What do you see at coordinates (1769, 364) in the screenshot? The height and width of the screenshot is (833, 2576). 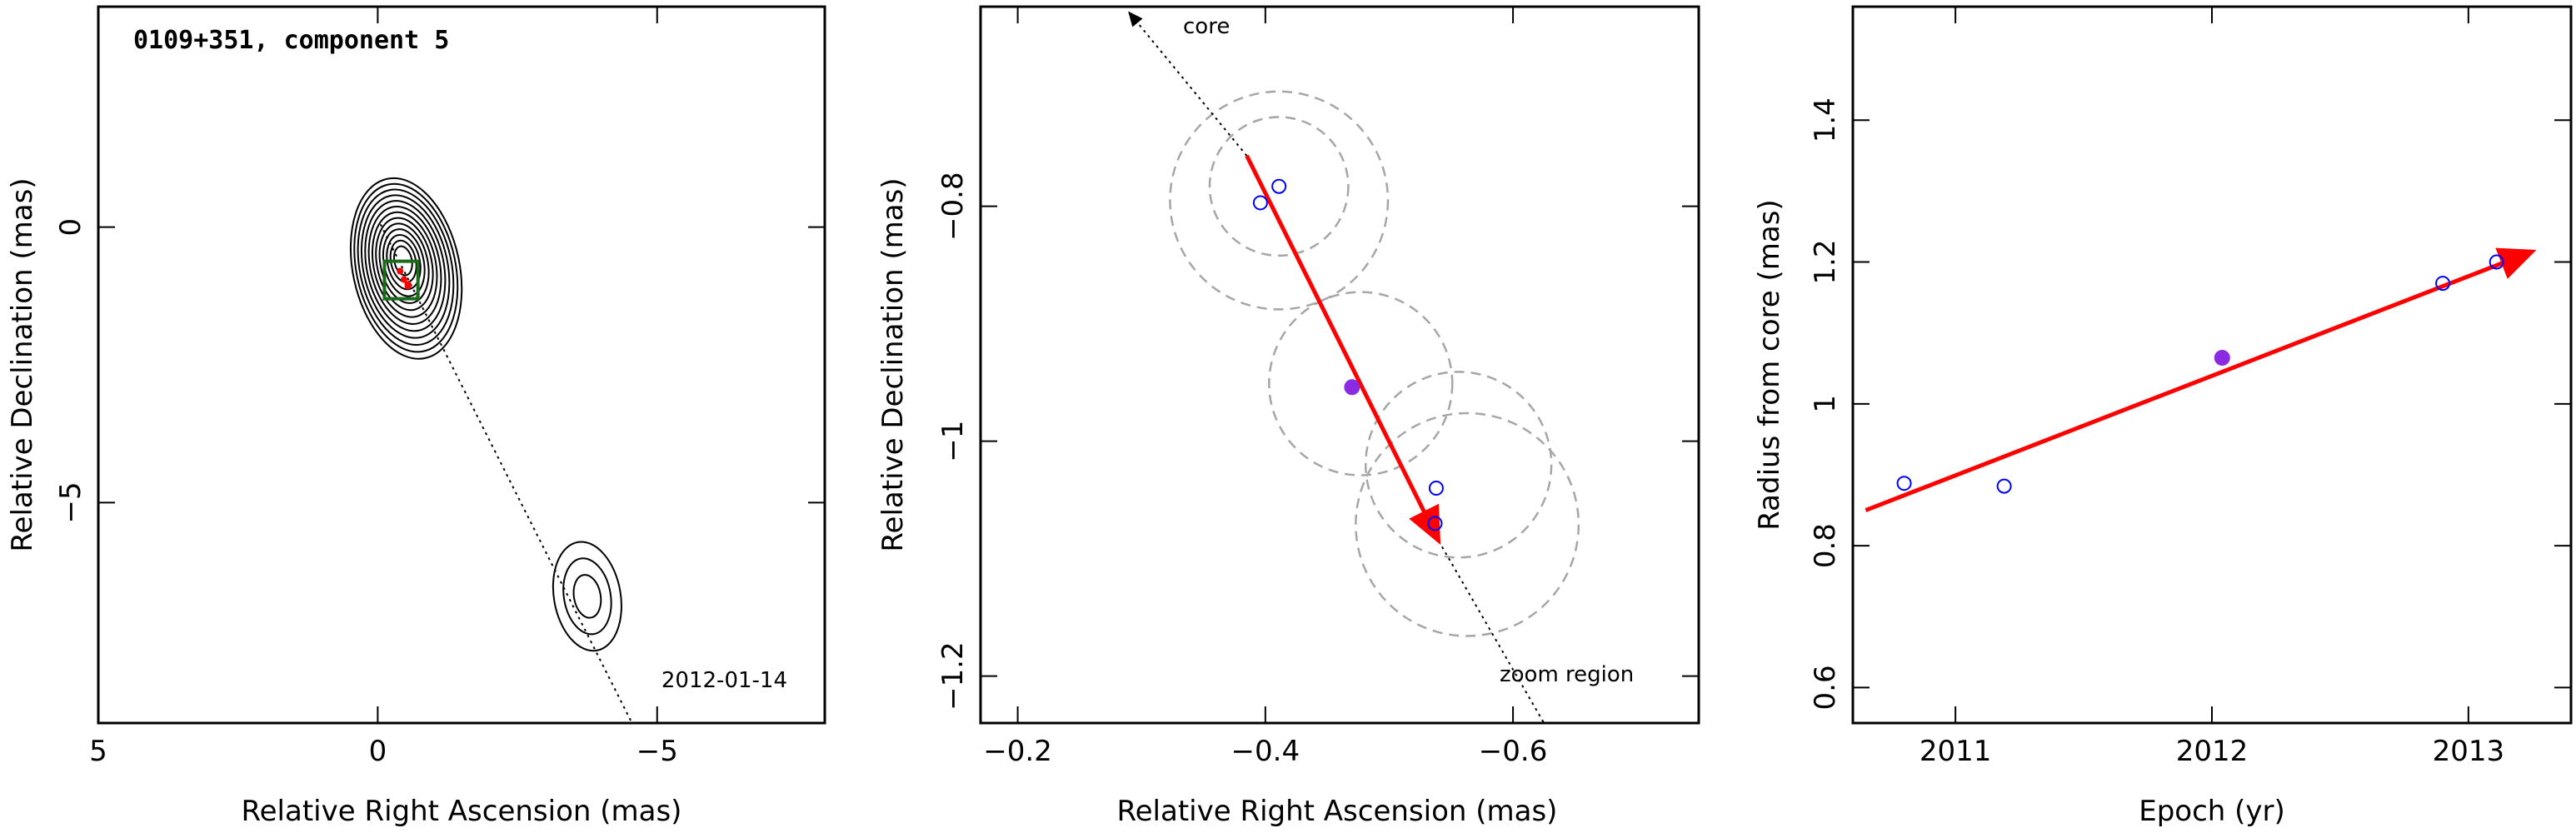 I see `panel3-y-axis-label: Radius from core (mas)` at bounding box center [1769, 364].